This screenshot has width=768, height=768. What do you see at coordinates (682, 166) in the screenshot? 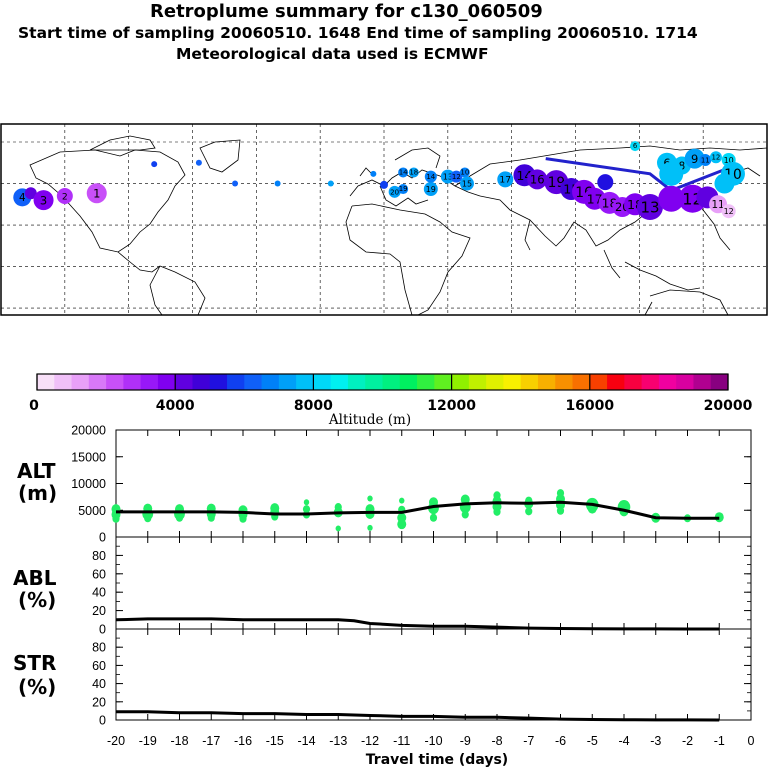
I see `plume-point-label: 8` at bounding box center [682, 166].